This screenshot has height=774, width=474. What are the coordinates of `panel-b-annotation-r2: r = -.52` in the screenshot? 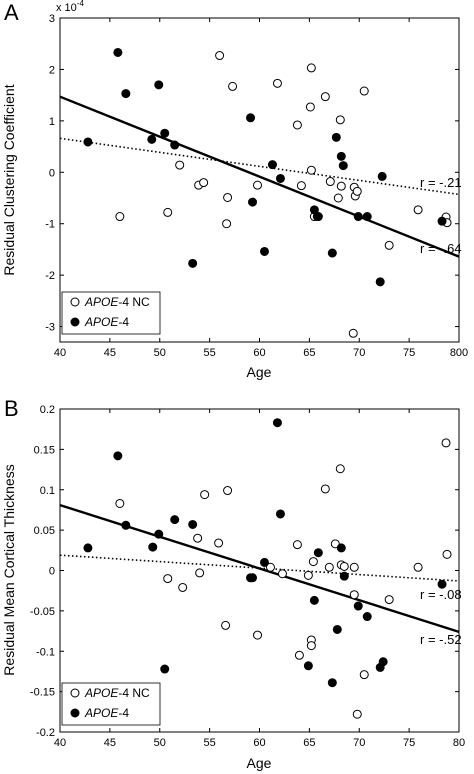 It's located at (441, 639).